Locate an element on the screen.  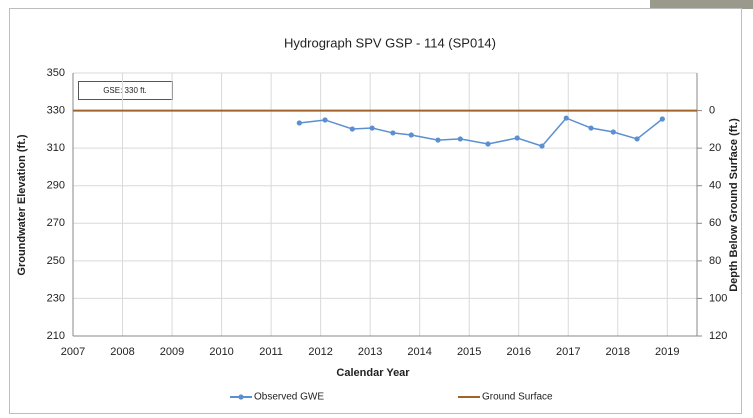
y-tick-label: 310 is located at coordinates (56, 148).